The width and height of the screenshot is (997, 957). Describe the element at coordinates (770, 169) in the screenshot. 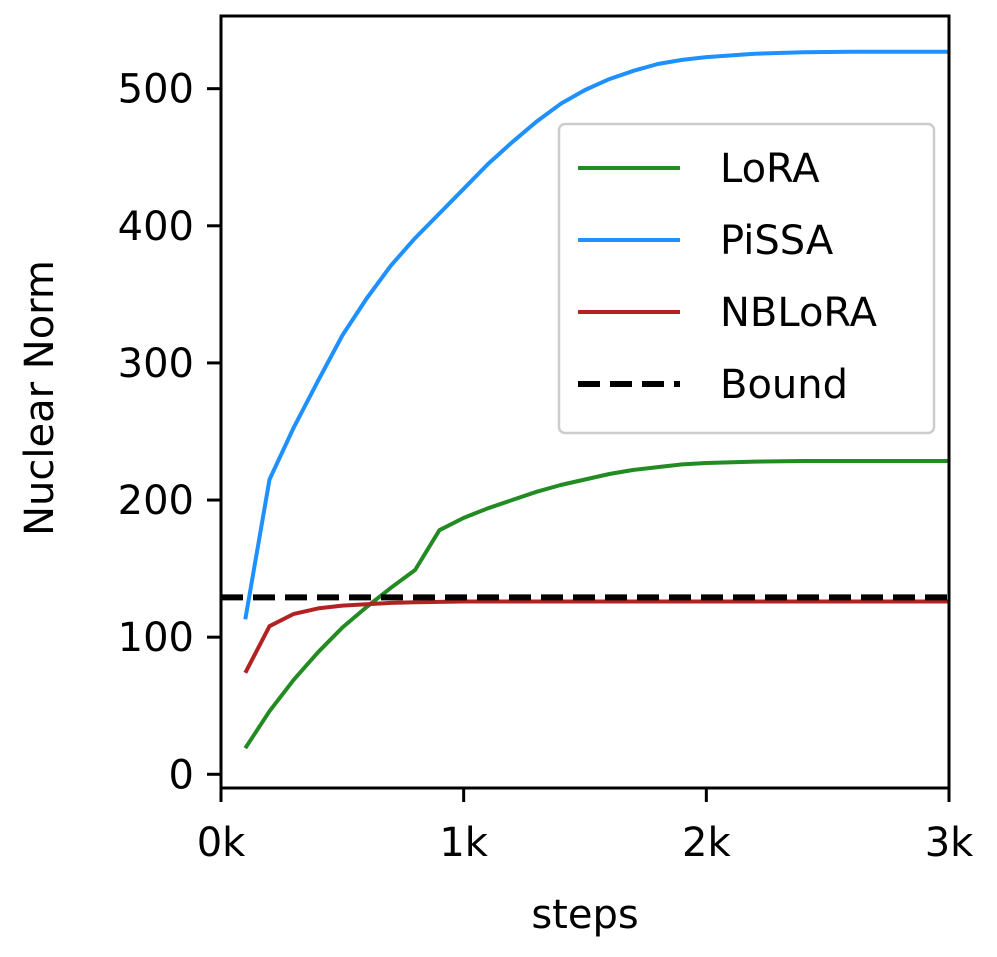

I see `legend-label-lora: LoRA` at that location.